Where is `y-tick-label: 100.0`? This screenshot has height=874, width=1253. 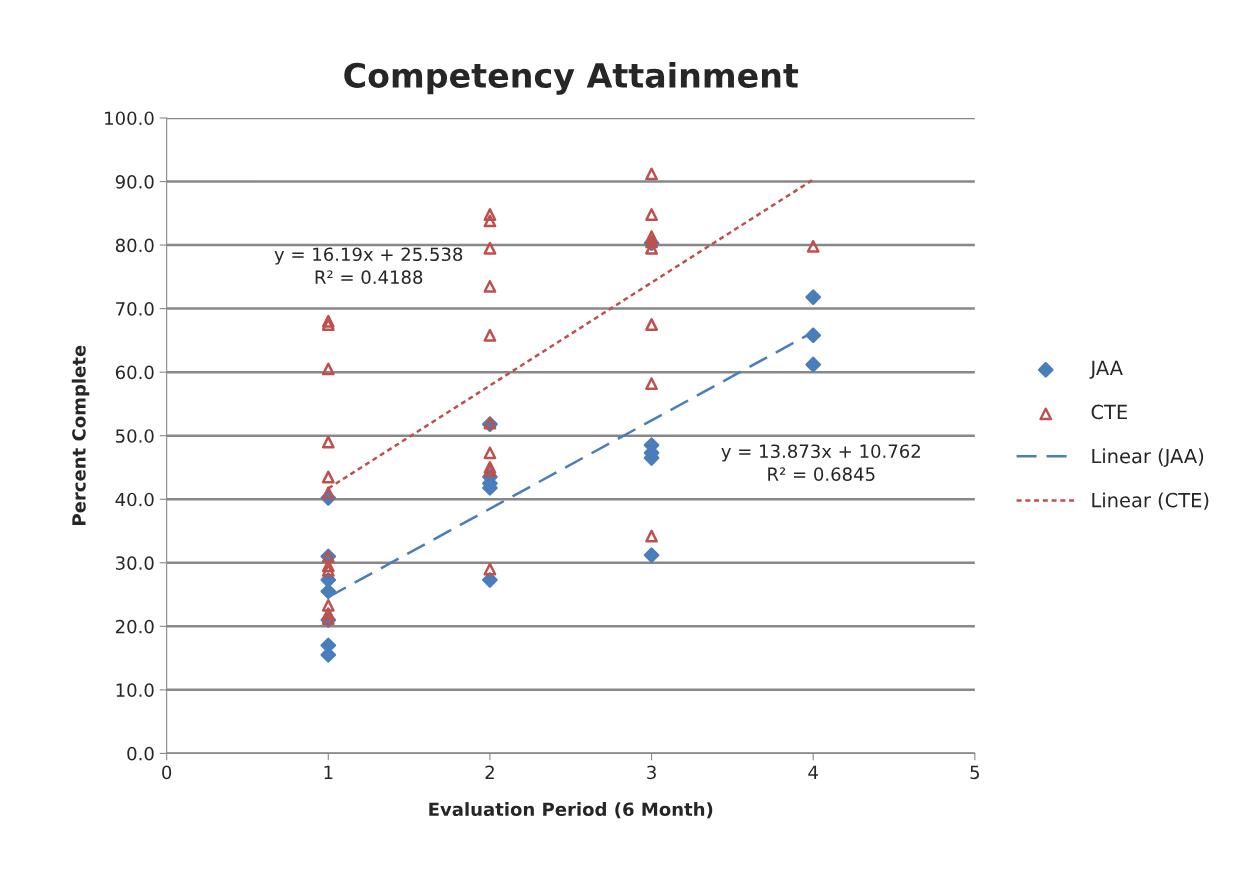
y-tick-label: 100.0 is located at coordinates (129, 118).